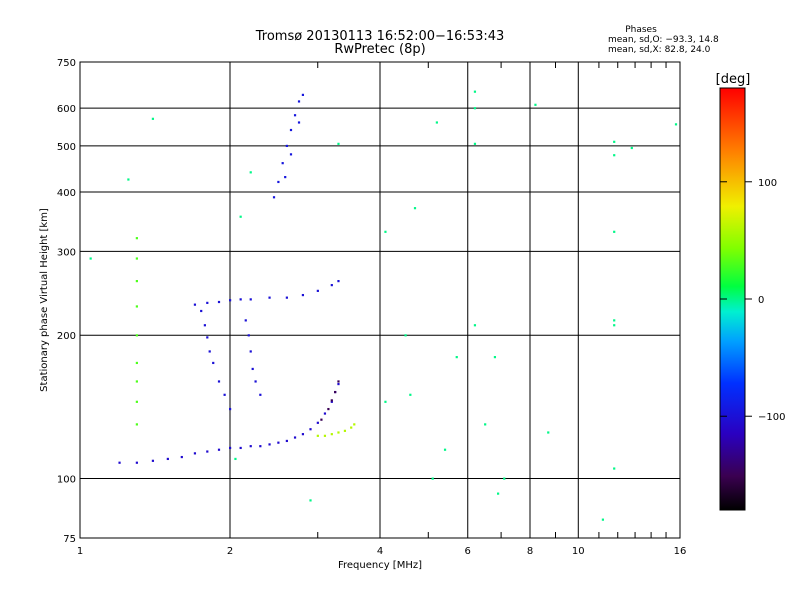 Image resolution: width=800 pixels, height=600 pixels. What do you see at coordinates (771, 417) in the screenshot?
I see `colorbar-tick-label: −100` at bounding box center [771, 417].